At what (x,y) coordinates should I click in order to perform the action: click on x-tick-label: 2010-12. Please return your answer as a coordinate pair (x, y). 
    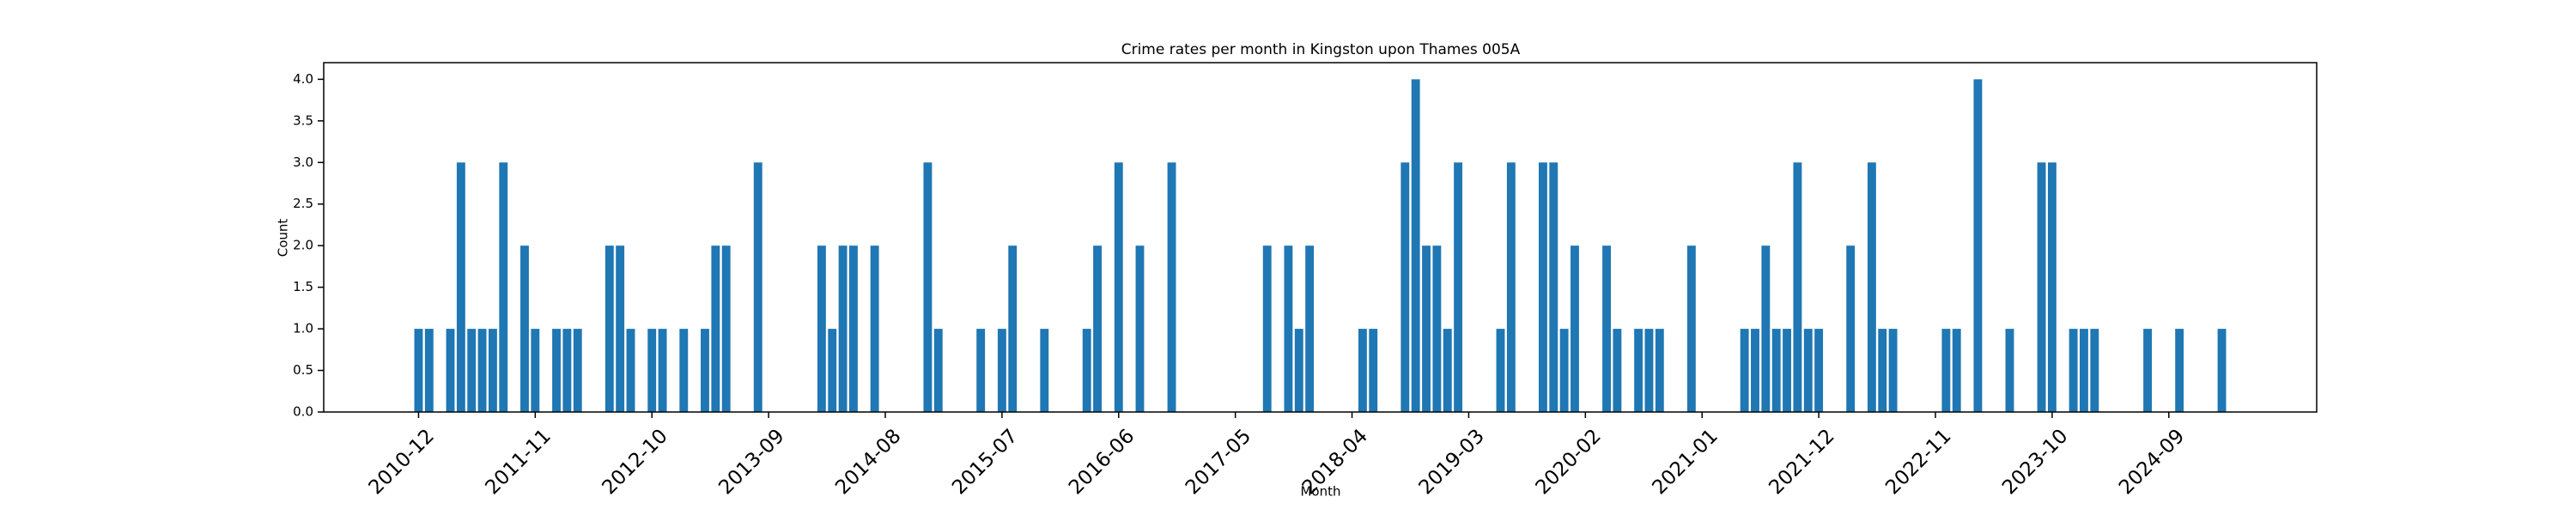
    Looking at the image, I should click on (402, 462).